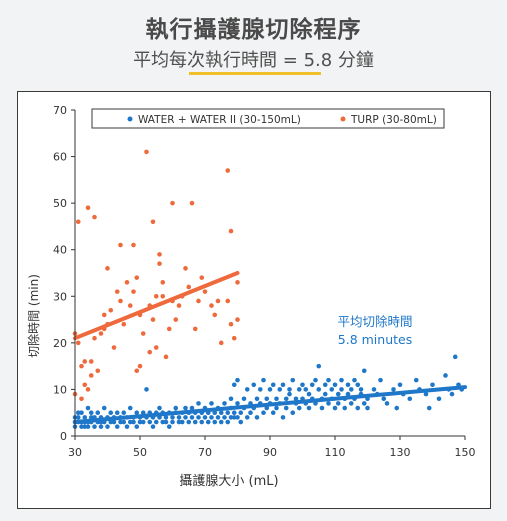  Describe the element at coordinates (335, 452) in the screenshot. I see `x-tick-label: 110` at that location.